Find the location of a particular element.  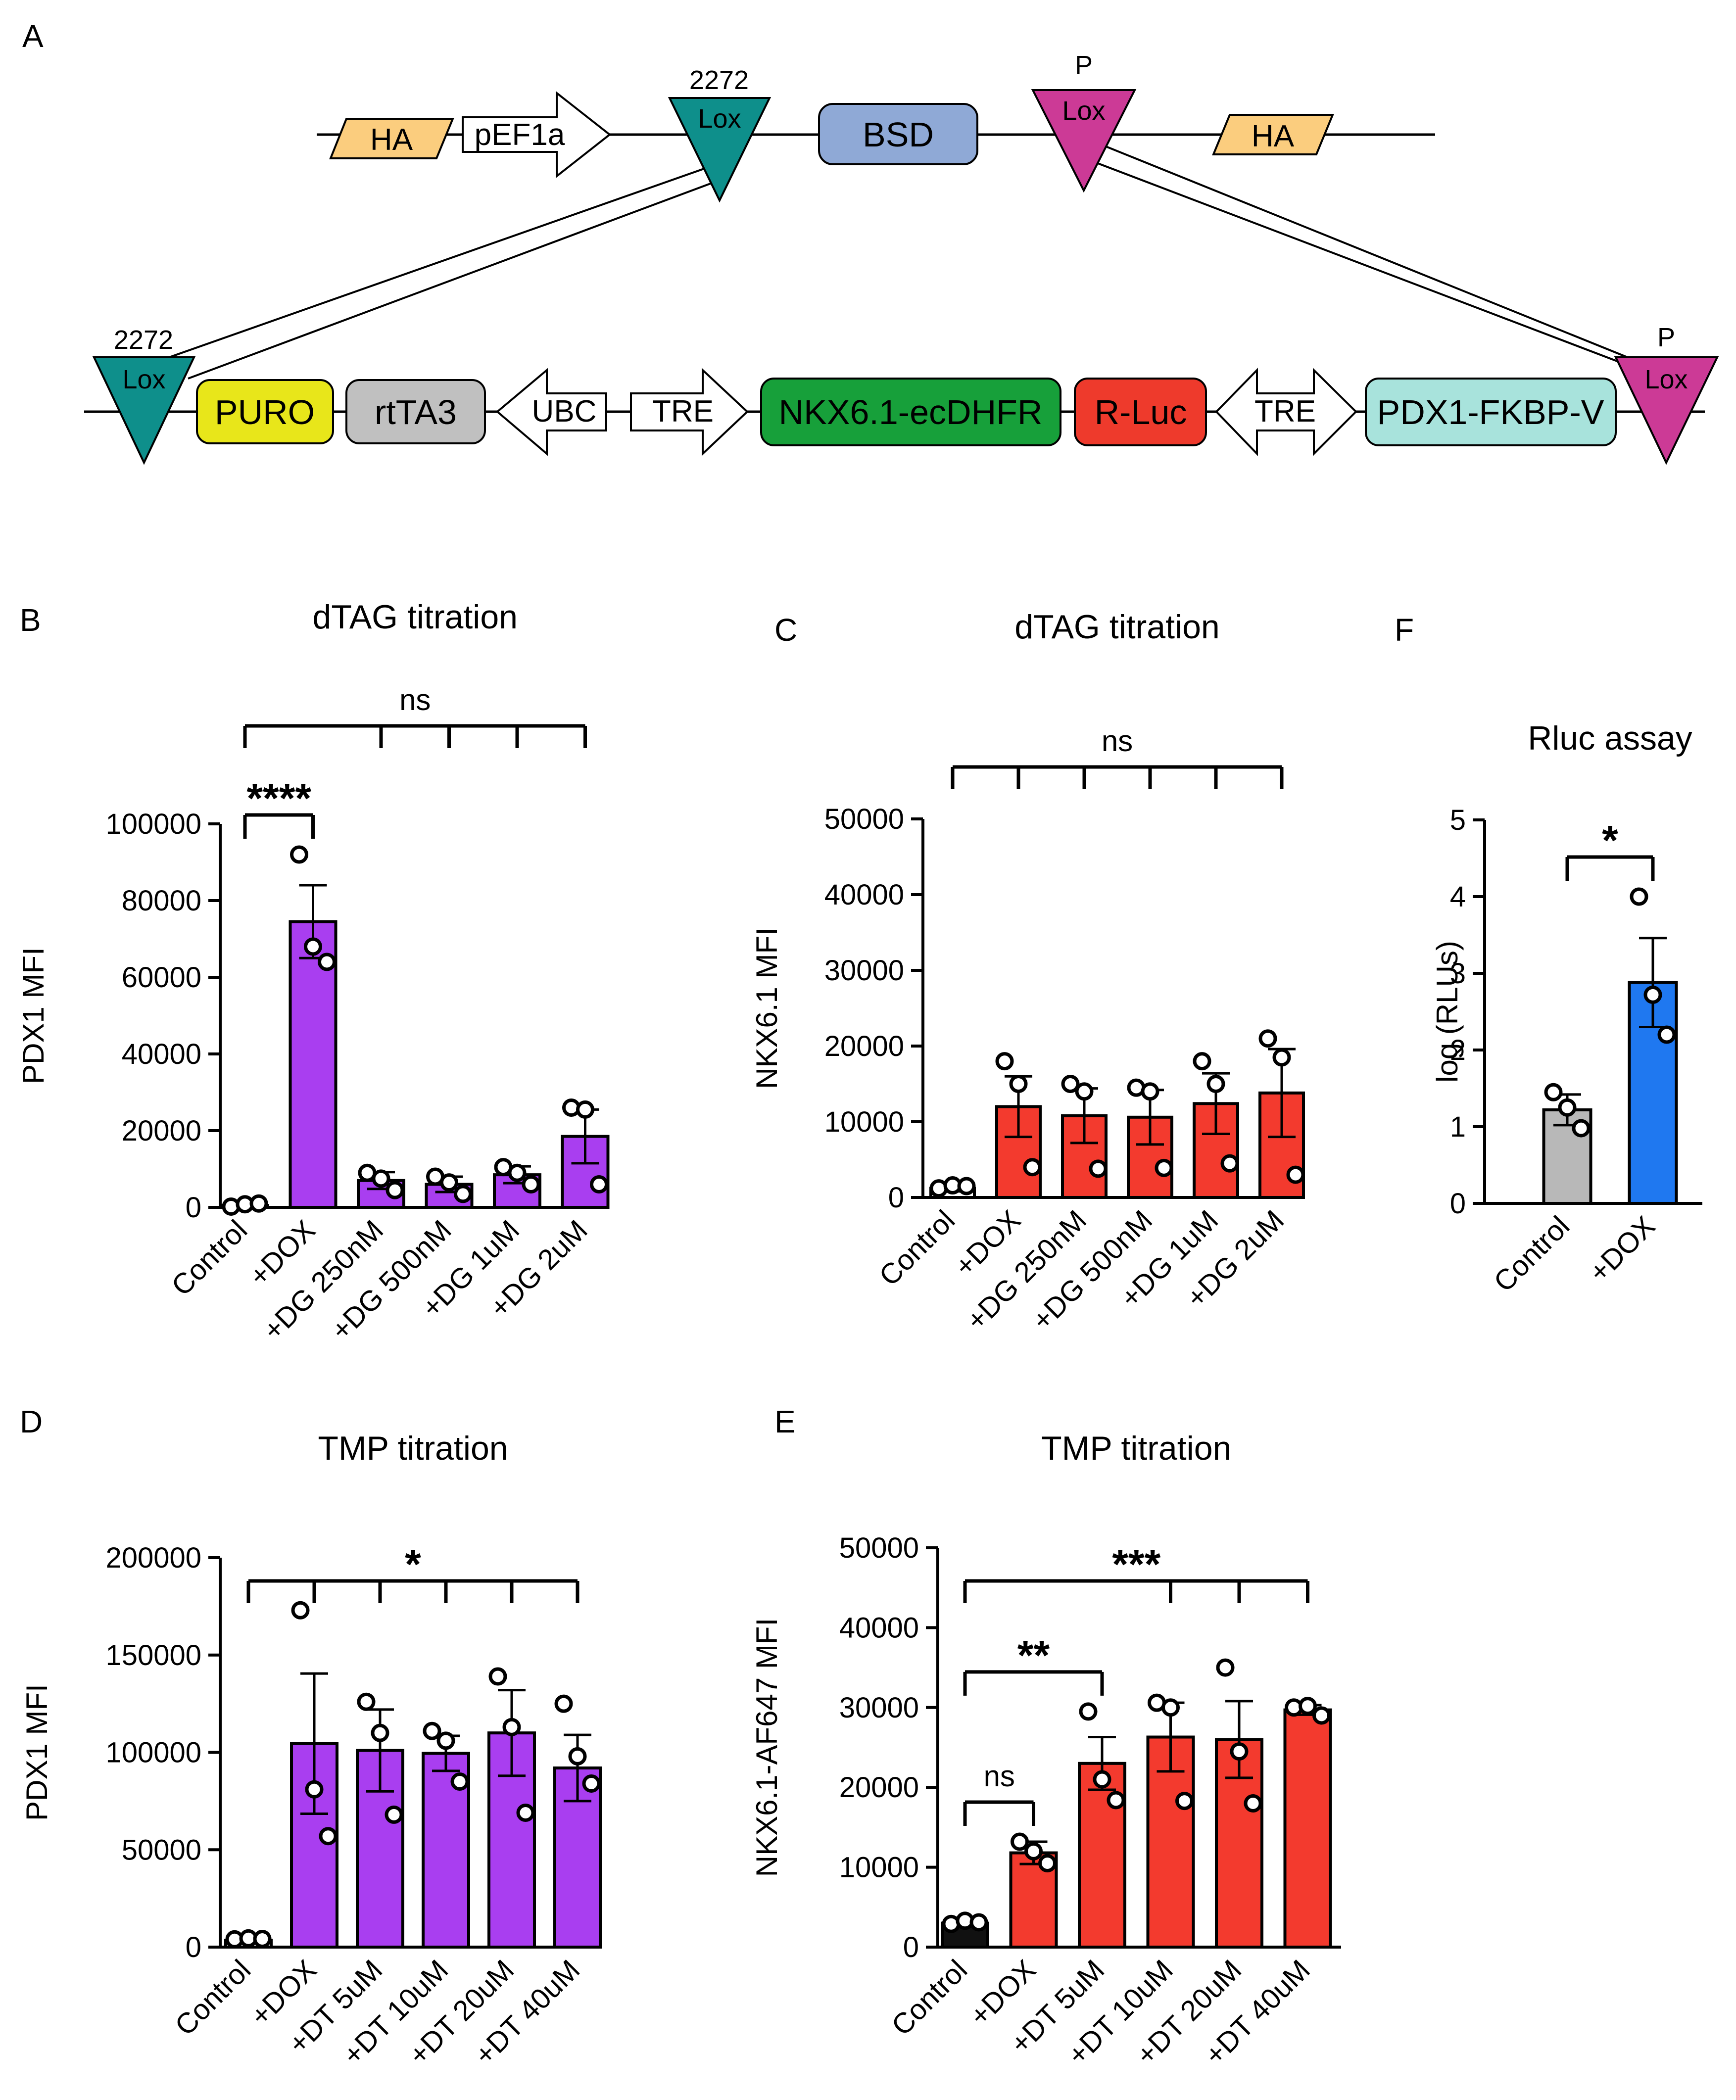

loxp-bottom-triangle is located at coordinates (1666, 411).